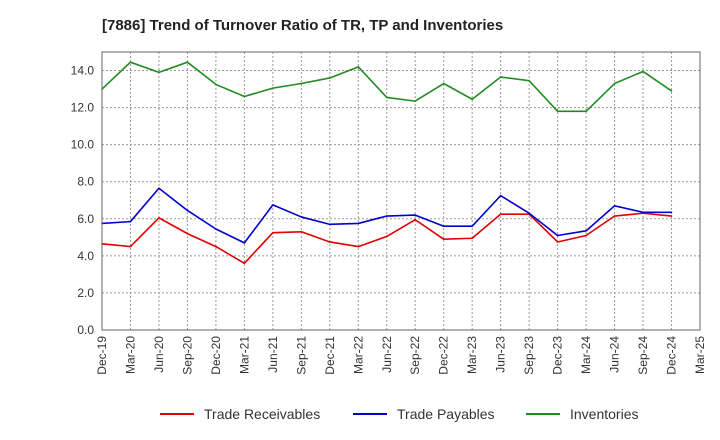 Image resolution: width=720 pixels, height=440 pixels. What do you see at coordinates (586, 355) in the screenshot?
I see `x-tick-label: Mar-24` at bounding box center [586, 355].